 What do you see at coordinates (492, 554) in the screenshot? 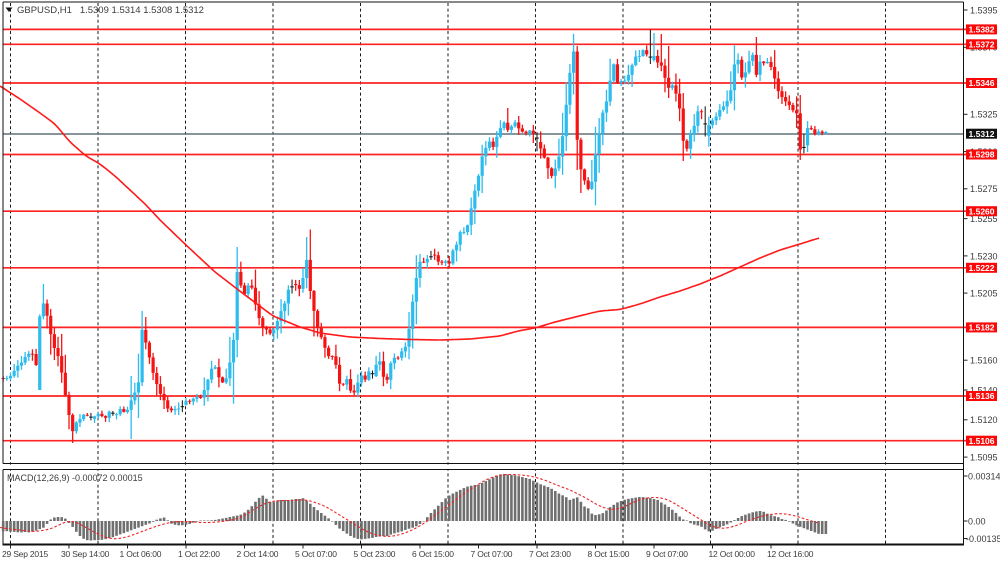
I see `svg-text: 7 Oct 07:00` at bounding box center [492, 554].